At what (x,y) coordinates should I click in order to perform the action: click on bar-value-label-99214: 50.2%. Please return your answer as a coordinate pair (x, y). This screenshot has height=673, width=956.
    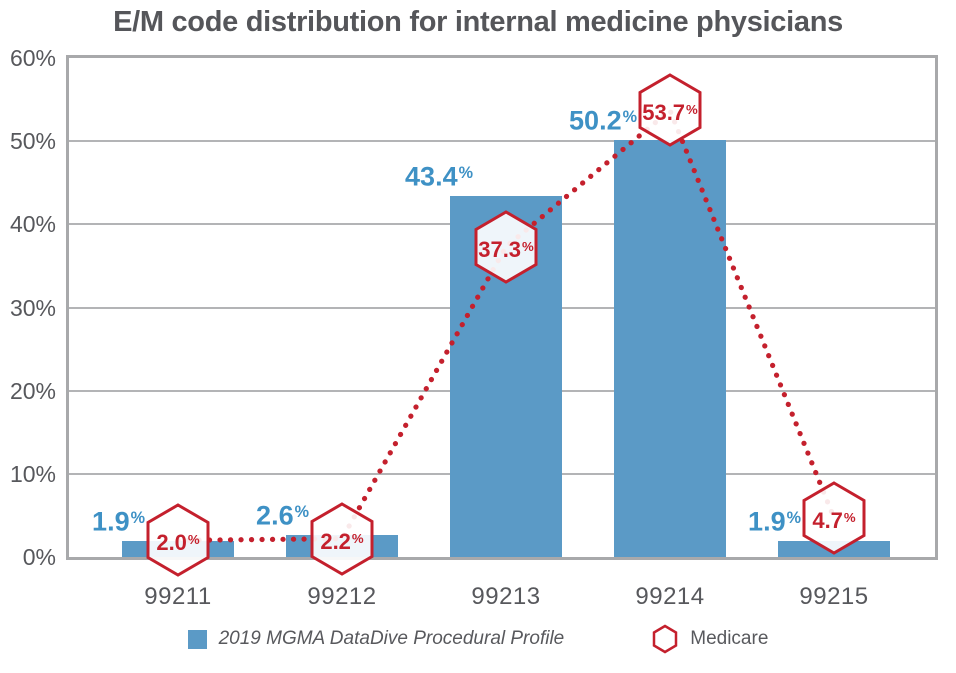
    Looking at the image, I should click on (603, 119).